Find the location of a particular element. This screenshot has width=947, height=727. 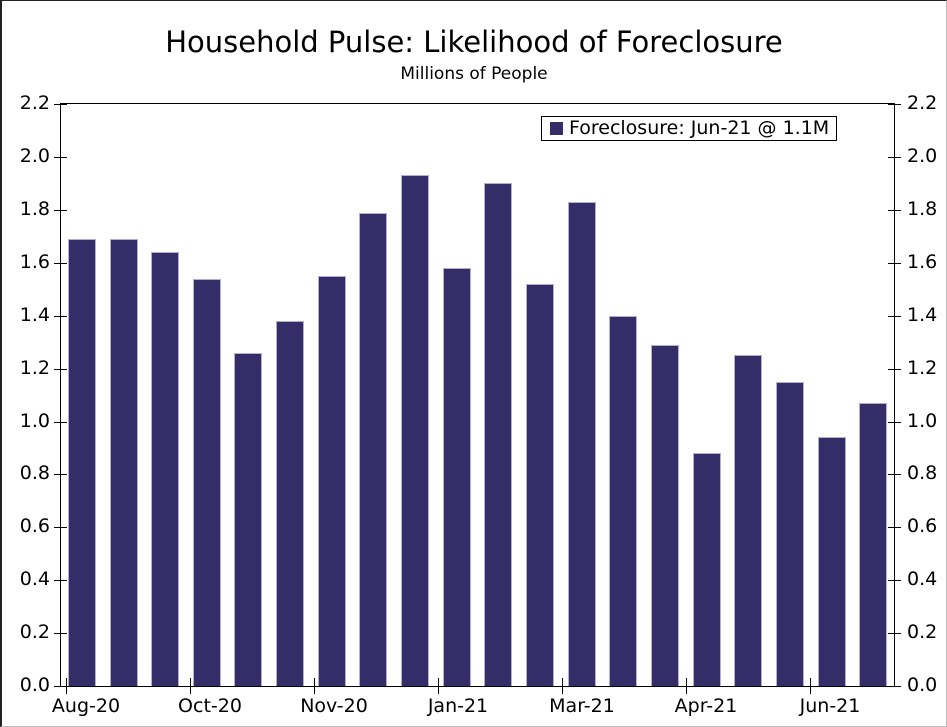

y-tick-label-right: 2.0 is located at coordinates (922, 155).